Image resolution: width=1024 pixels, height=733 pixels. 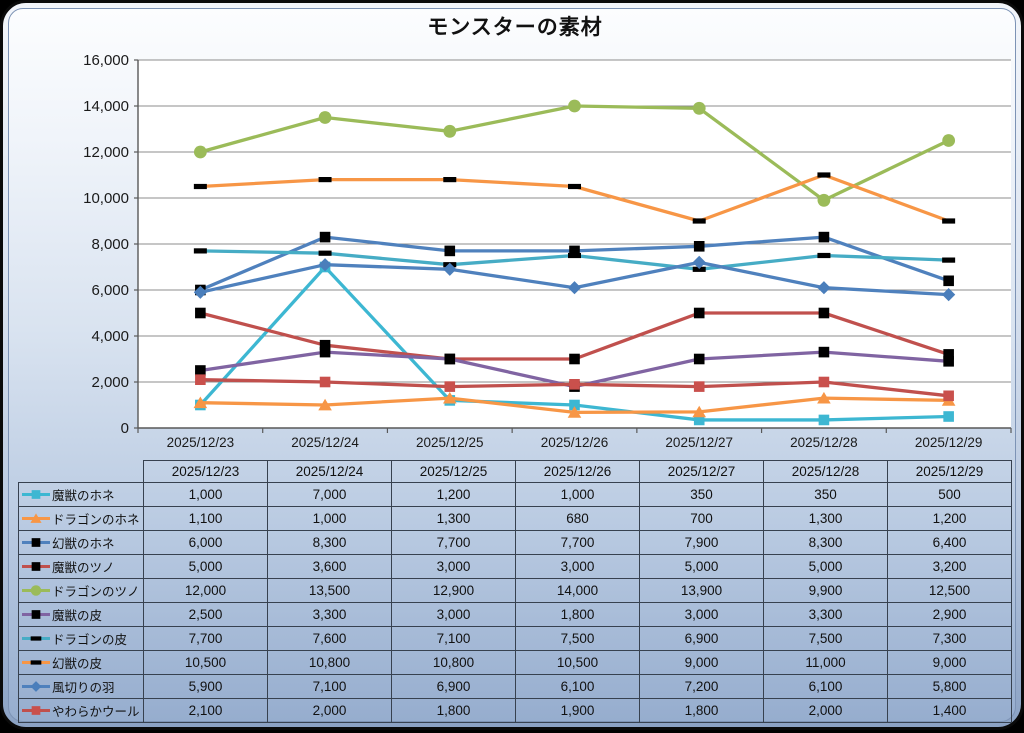 What do you see at coordinates (201, 442) in the screenshot?
I see `x-axis-label: 2025/12/23` at bounding box center [201, 442].